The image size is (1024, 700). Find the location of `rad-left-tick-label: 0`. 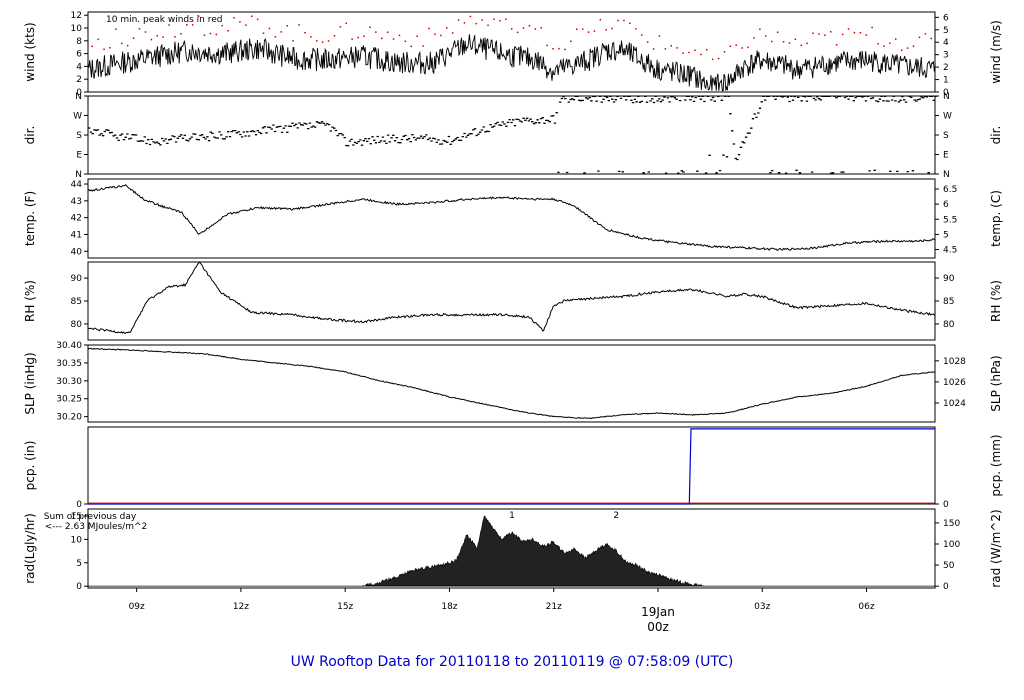

rad-left-tick-label: 0 is located at coordinates (79, 587).